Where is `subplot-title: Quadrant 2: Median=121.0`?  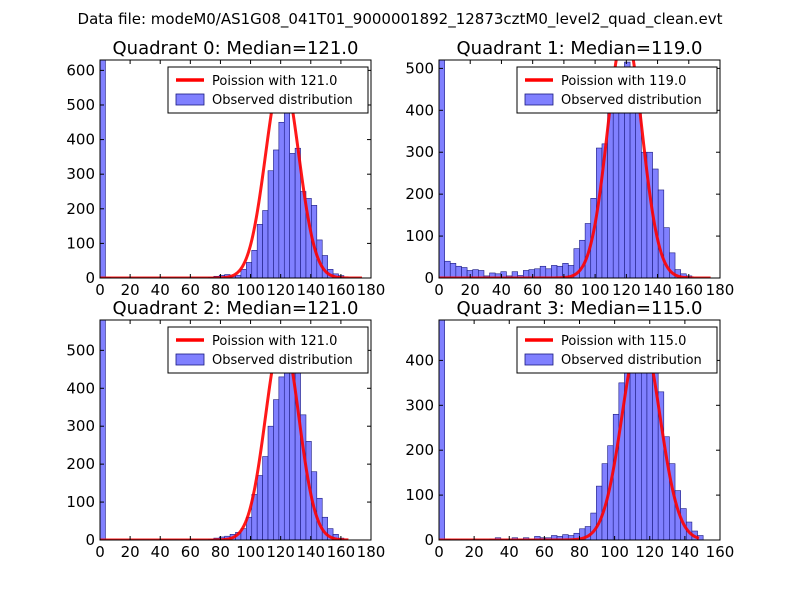 subplot-title: Quadrant 2: Median=121.0 is located at coordinates (236, 308).